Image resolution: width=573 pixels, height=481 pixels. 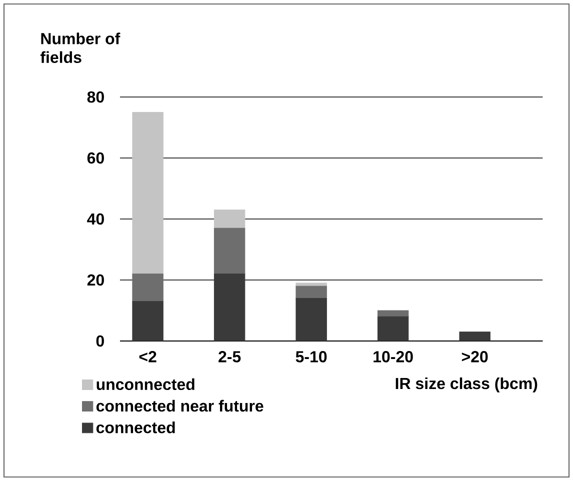 I want to click on legend-label: connected, so click(x=135, y=428).